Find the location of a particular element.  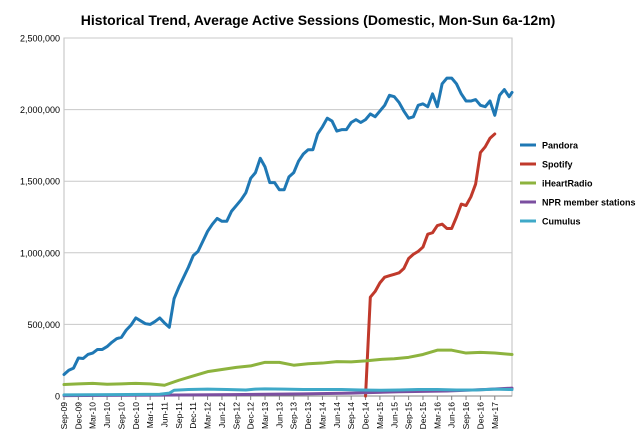

x-tick-label: Mar-15 is located at coordinates (380, 415).